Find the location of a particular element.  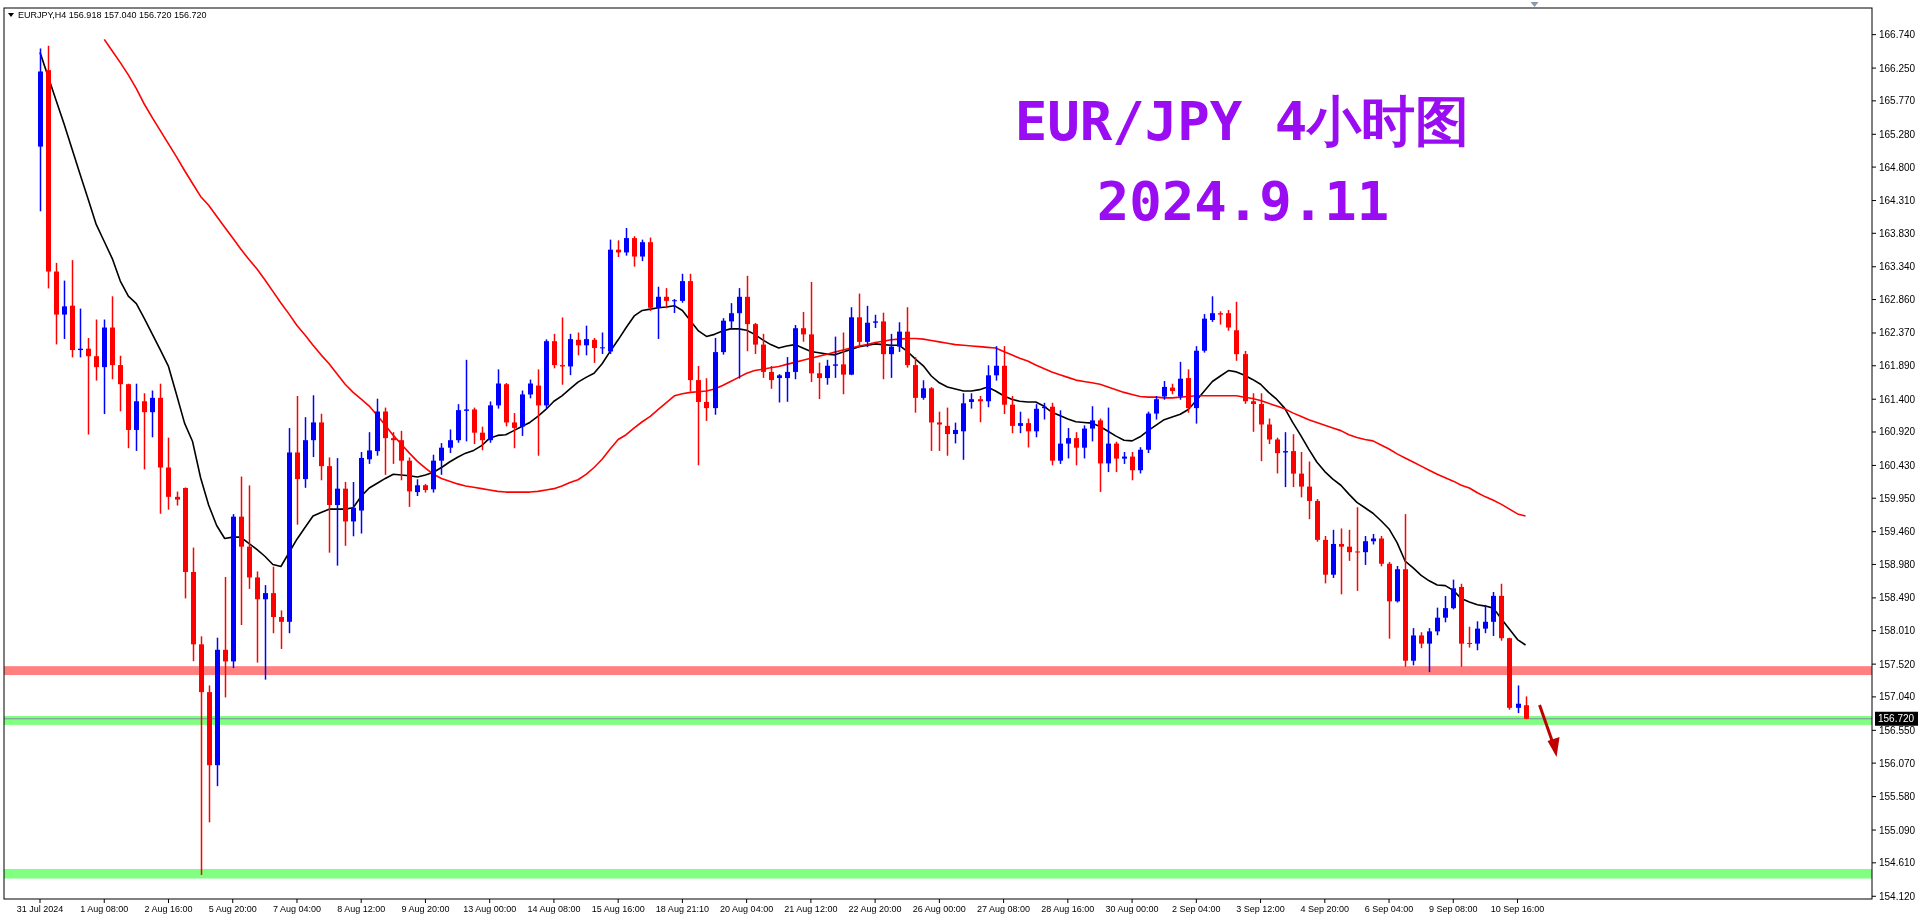

y-tick-label: 156.550 is located at coordinates (1897, 730).